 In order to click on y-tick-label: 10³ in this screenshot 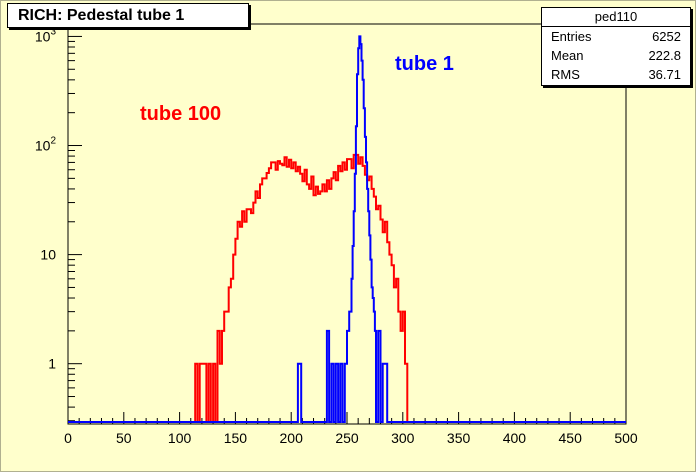, I will do `click(46, 35)`.